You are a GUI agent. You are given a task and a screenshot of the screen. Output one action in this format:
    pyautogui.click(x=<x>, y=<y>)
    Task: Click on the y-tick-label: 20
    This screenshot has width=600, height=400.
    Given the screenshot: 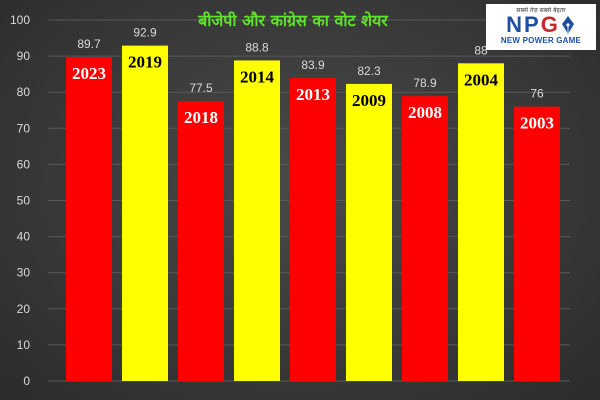 What is the action you would take?
    pyautogui.click(x=24, y=309)
    